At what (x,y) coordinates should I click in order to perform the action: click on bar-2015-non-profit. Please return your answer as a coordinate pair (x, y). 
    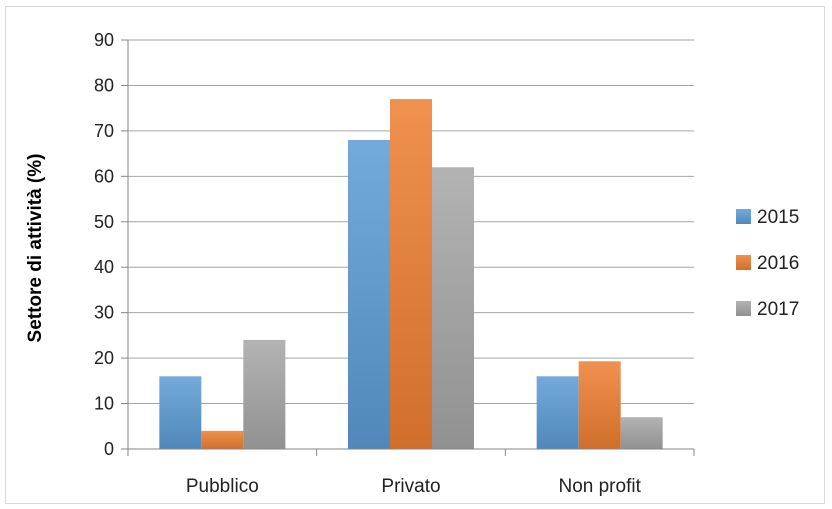
    Looking at the image, I should click on (557, 412).